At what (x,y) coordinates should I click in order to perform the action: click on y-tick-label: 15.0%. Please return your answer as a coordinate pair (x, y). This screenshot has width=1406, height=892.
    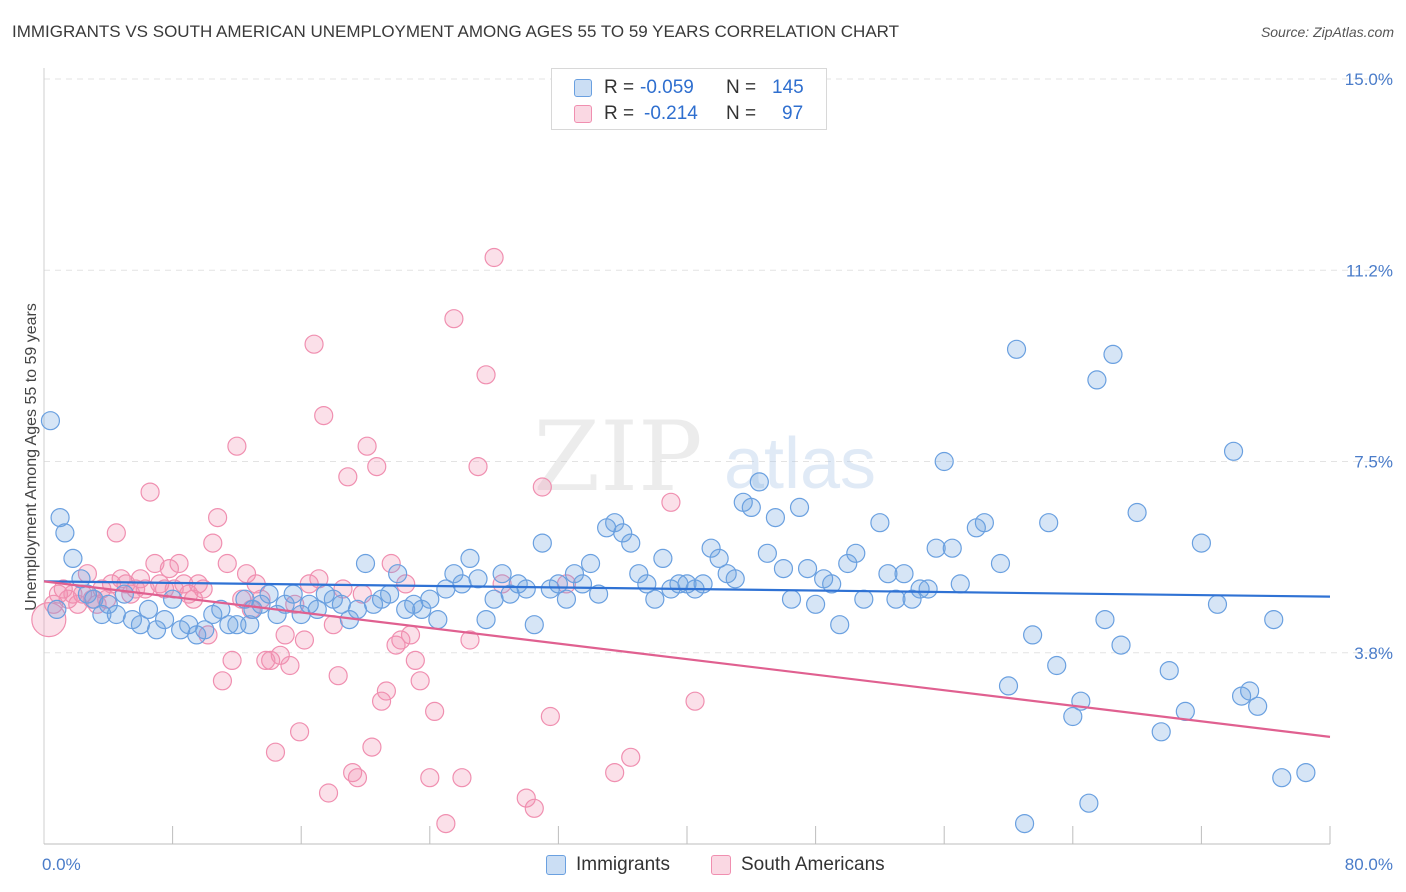
    Looking at the image, I should click on (1369, 79).